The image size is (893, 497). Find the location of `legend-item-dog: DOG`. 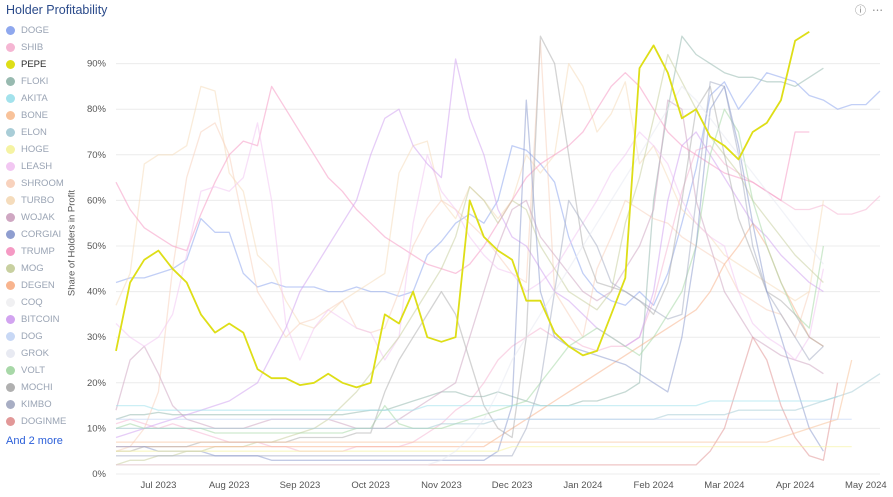

legend-item-dog: DOG is located at coordinates (39, 336).